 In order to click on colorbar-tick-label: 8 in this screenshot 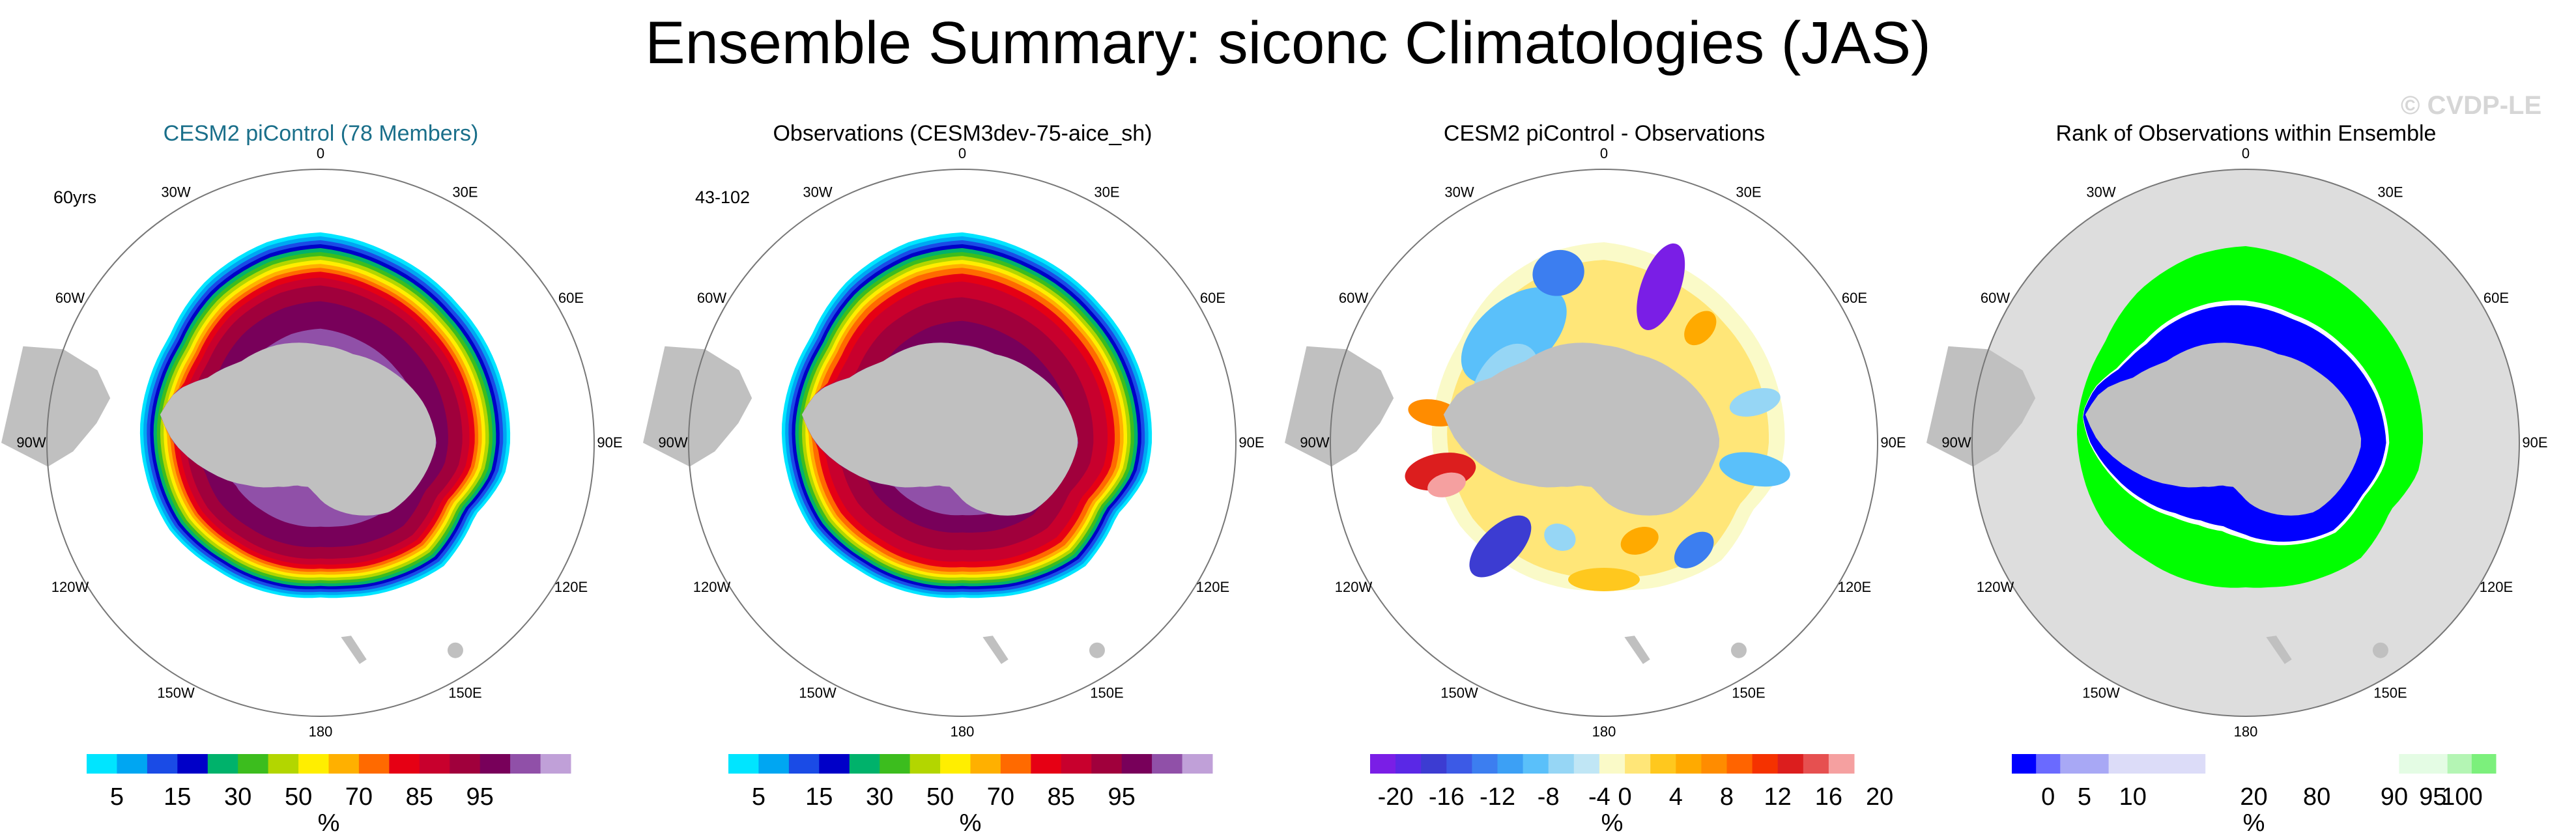, I will do `click(1727, 797)`.